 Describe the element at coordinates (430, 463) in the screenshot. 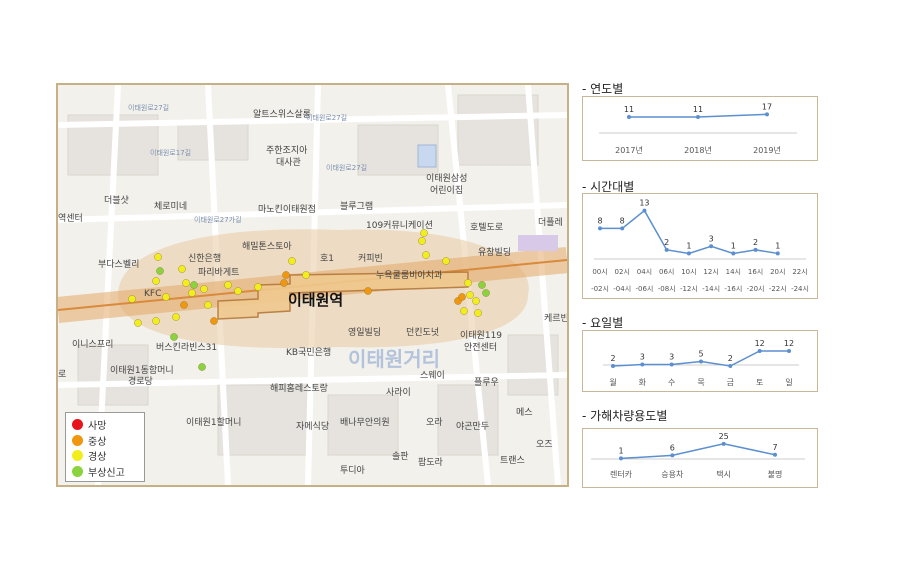

I see `map-place-label: 팝도라` at that location.